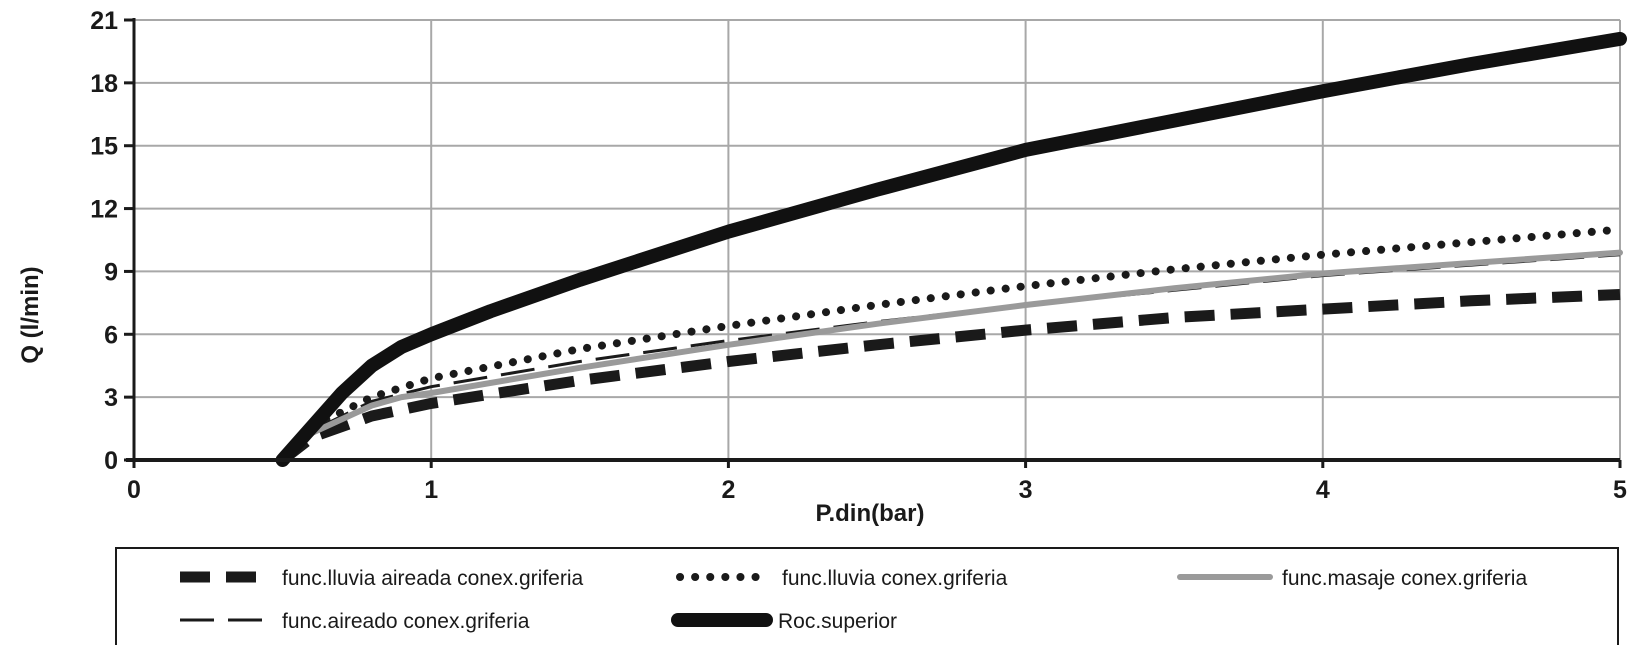  What do you see at coordinates (431, 490) in the screenshot?
I see `x-tick-label: 1` at bounding box center [431, 490].